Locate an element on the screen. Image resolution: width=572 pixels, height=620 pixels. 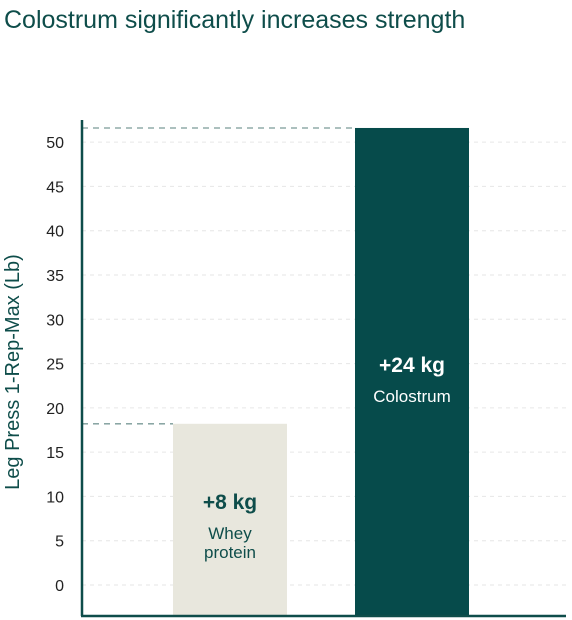
y-tick-label: 10 is located at coordinates (55, 497).